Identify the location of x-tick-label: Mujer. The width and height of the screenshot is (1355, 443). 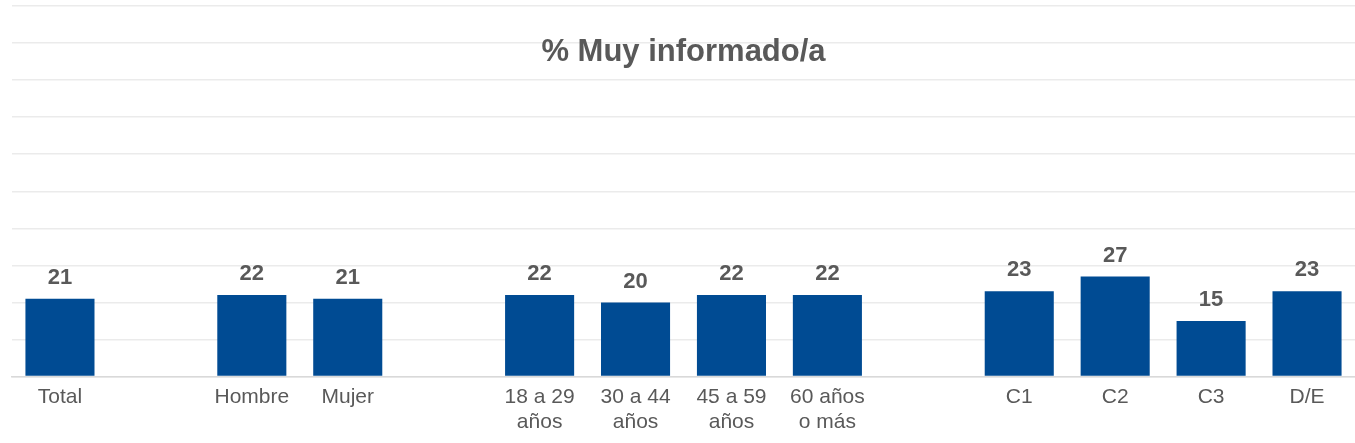
(348, 395).